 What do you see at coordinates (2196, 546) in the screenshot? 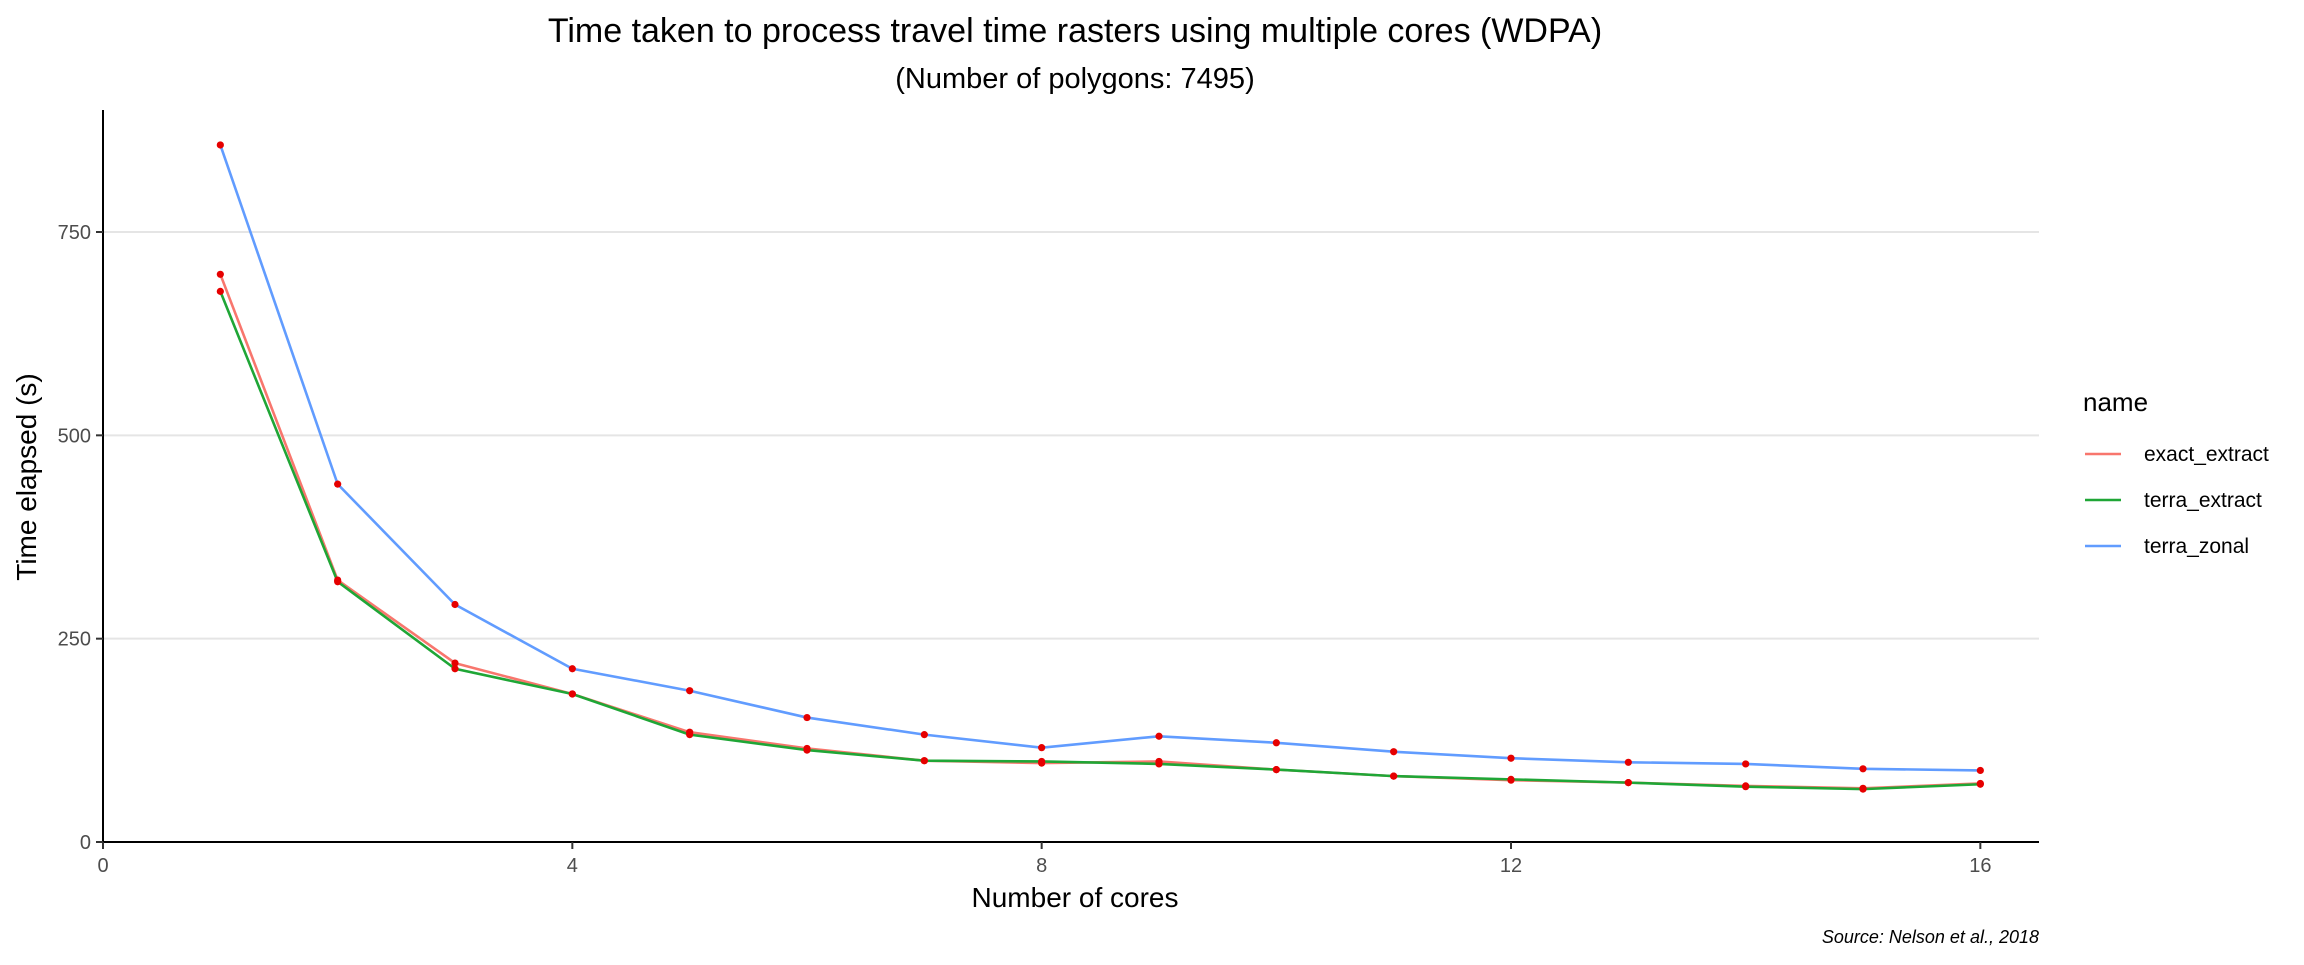
I see `legend-label-terra_zonal: terra_zonal` at bounding box center [2196, 546].